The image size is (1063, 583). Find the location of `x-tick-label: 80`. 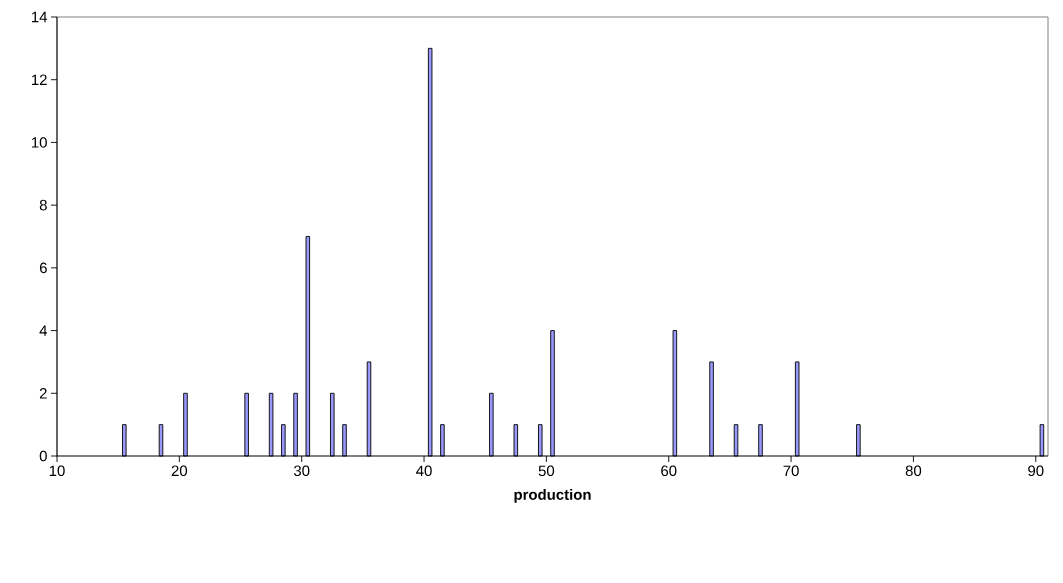

x-tick-label: 80 is located at coordinates (913, 471).